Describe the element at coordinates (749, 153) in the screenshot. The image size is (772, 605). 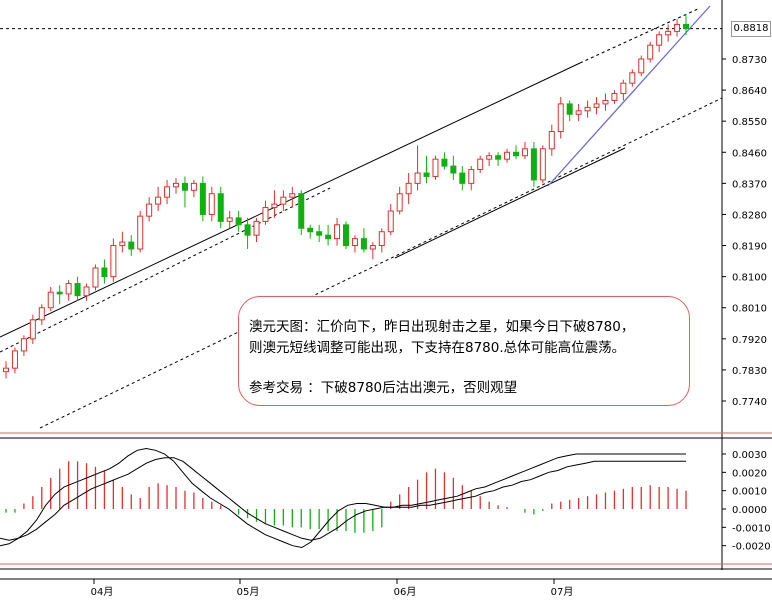
I see `price-tick-label: 0.8460` at that location.